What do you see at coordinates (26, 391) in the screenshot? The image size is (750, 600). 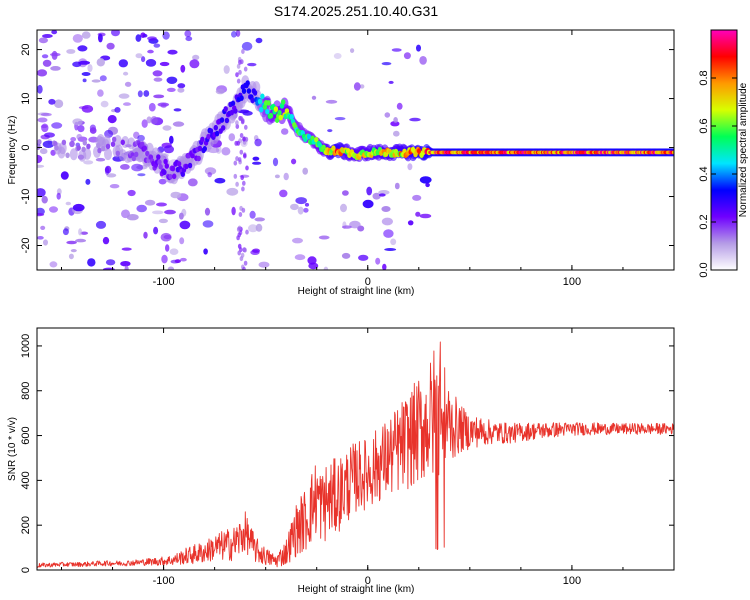 I see `snr-y-tick-label: 800` at bounding box center [26, 391].